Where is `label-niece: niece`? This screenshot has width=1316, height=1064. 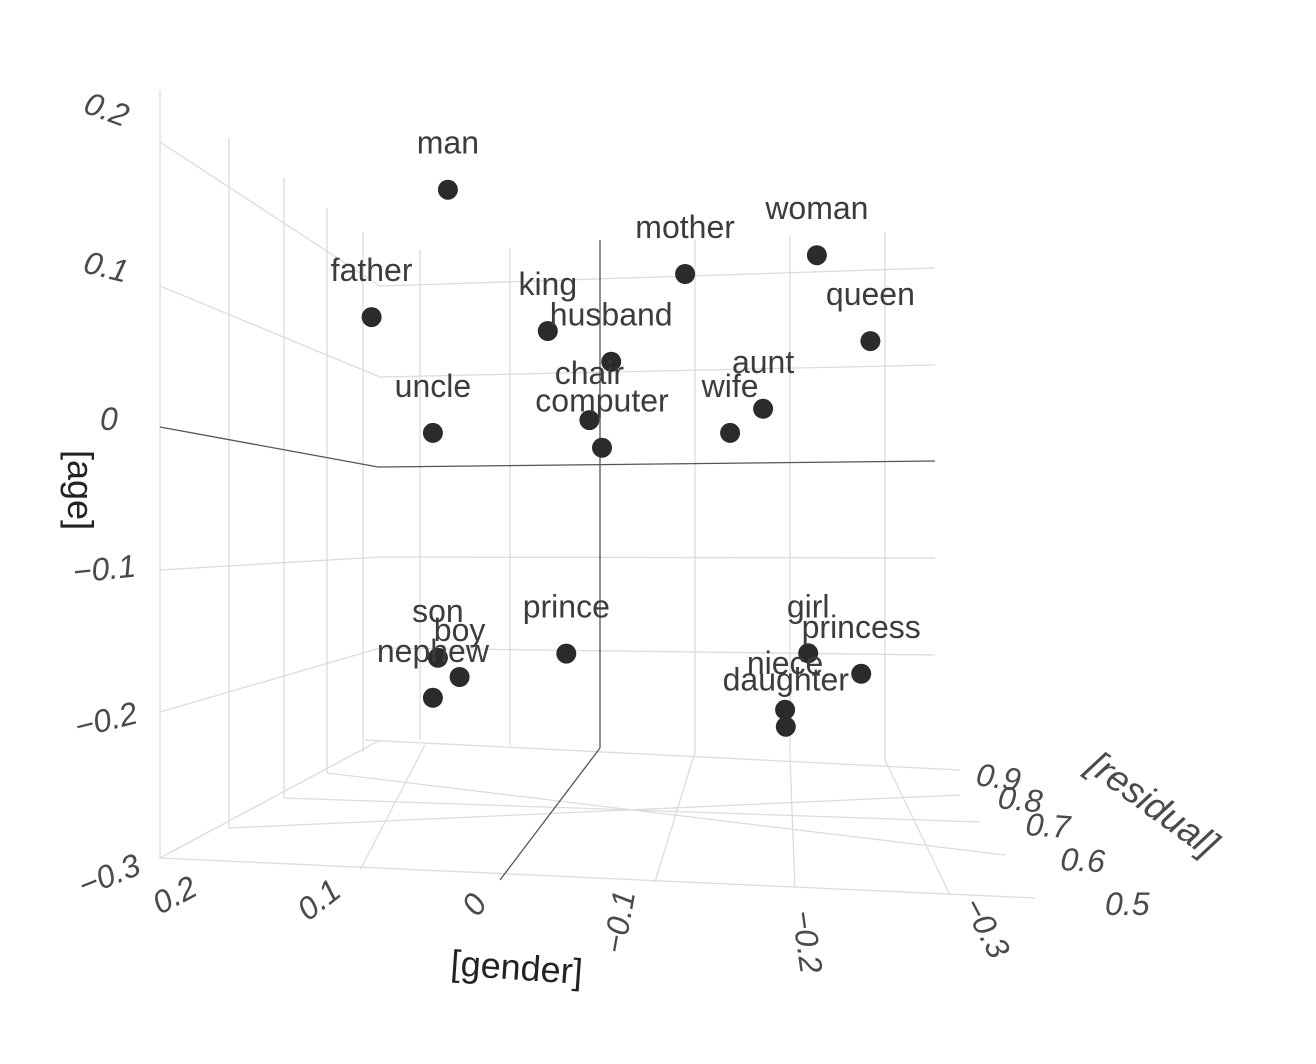 label-niece: niece is located at coordinates (785, 663).